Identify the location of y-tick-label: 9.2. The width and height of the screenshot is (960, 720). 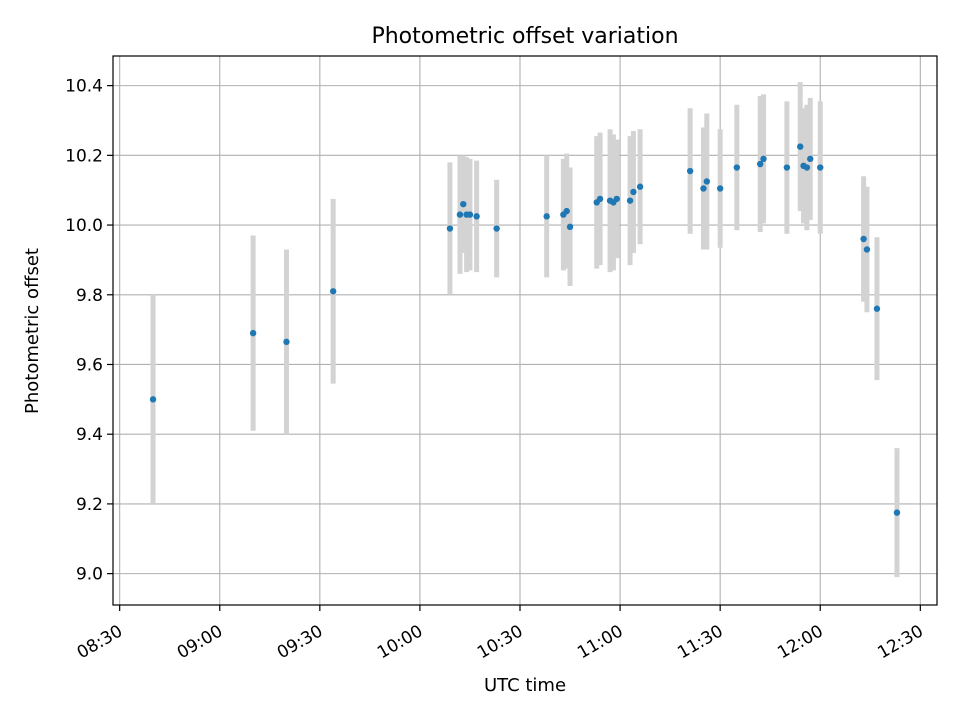
(89, 505).